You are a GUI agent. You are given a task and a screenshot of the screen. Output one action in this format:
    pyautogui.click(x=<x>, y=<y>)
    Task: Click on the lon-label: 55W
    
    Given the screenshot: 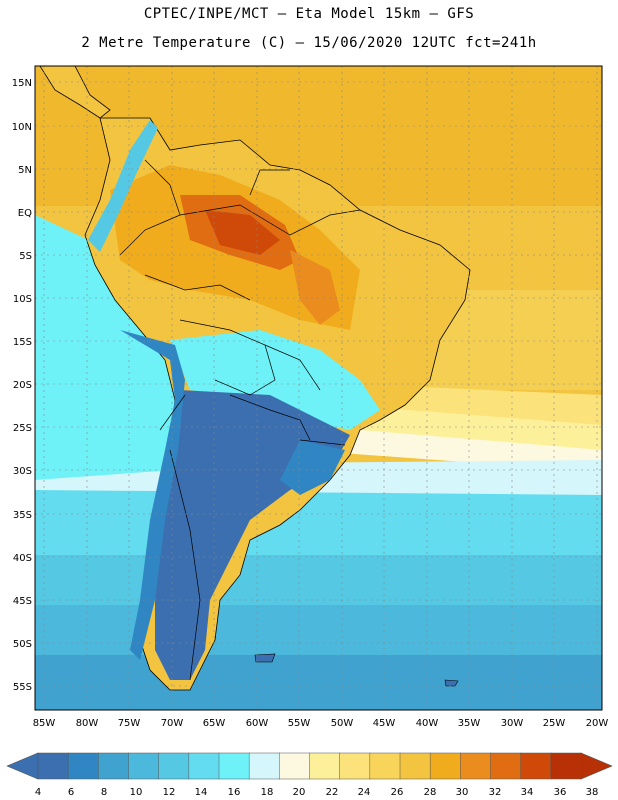 What is the action you would take?
    pyautogui.click(x=299, y=723)
    